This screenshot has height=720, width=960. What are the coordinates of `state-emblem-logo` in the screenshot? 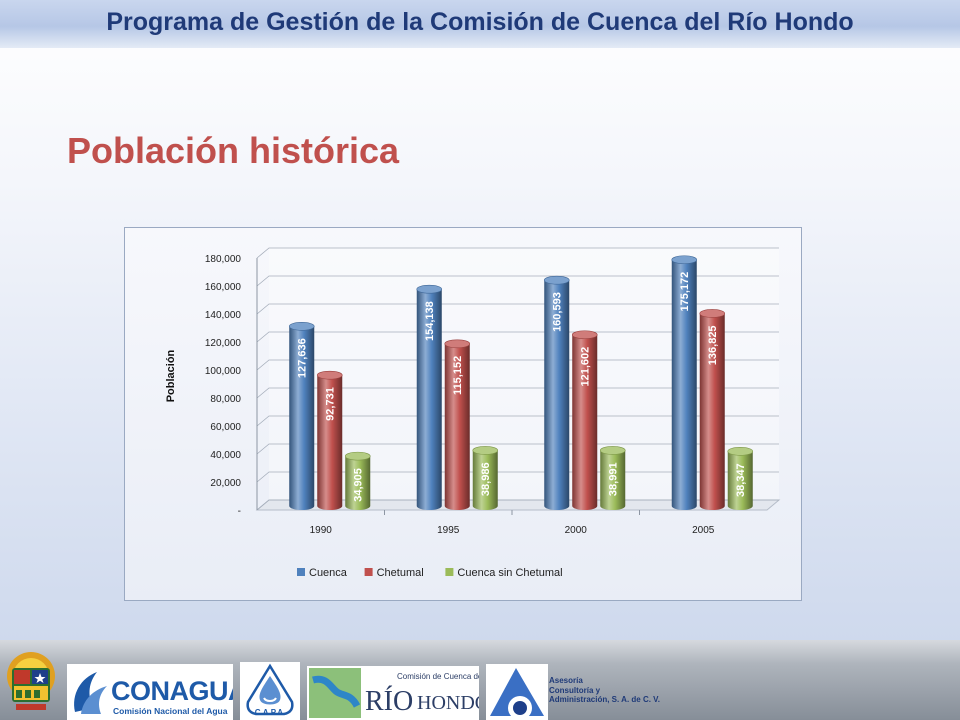 It's located at (31, 682).